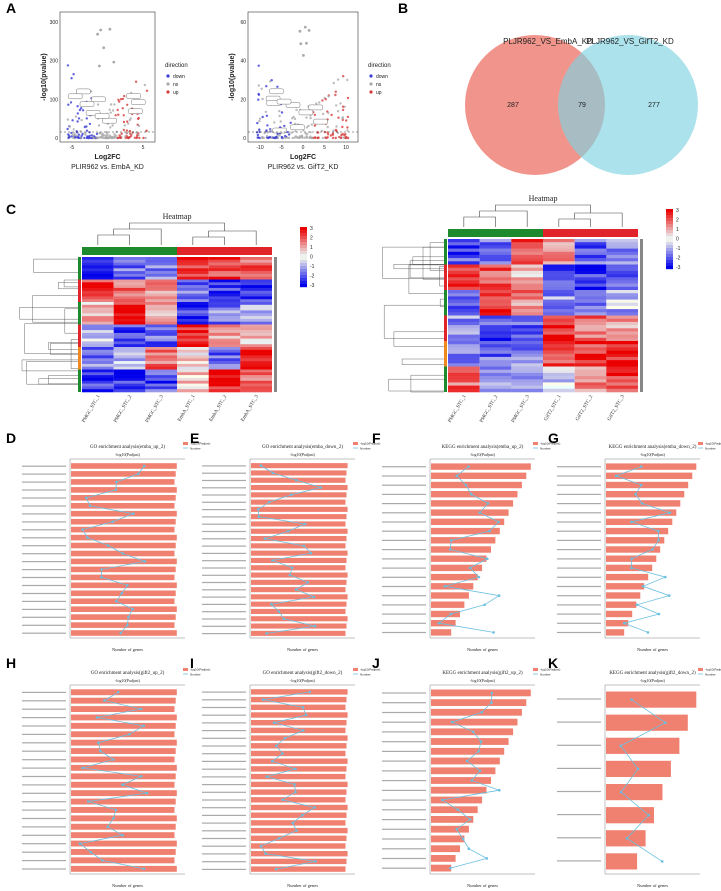  What do you see at coordinates (107, 157) in the screenshot?
I see `left-xlabel: Log2FC` at bounding box center [107, 157].